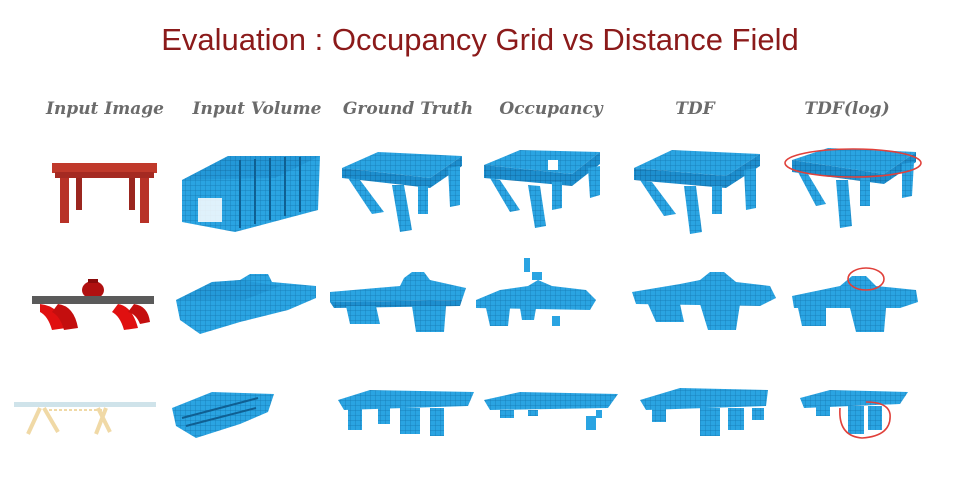  What do you see at coordinates (104, 193) in the screenshot?
I see `row-1-input-image` at bounding box center [104, 193].